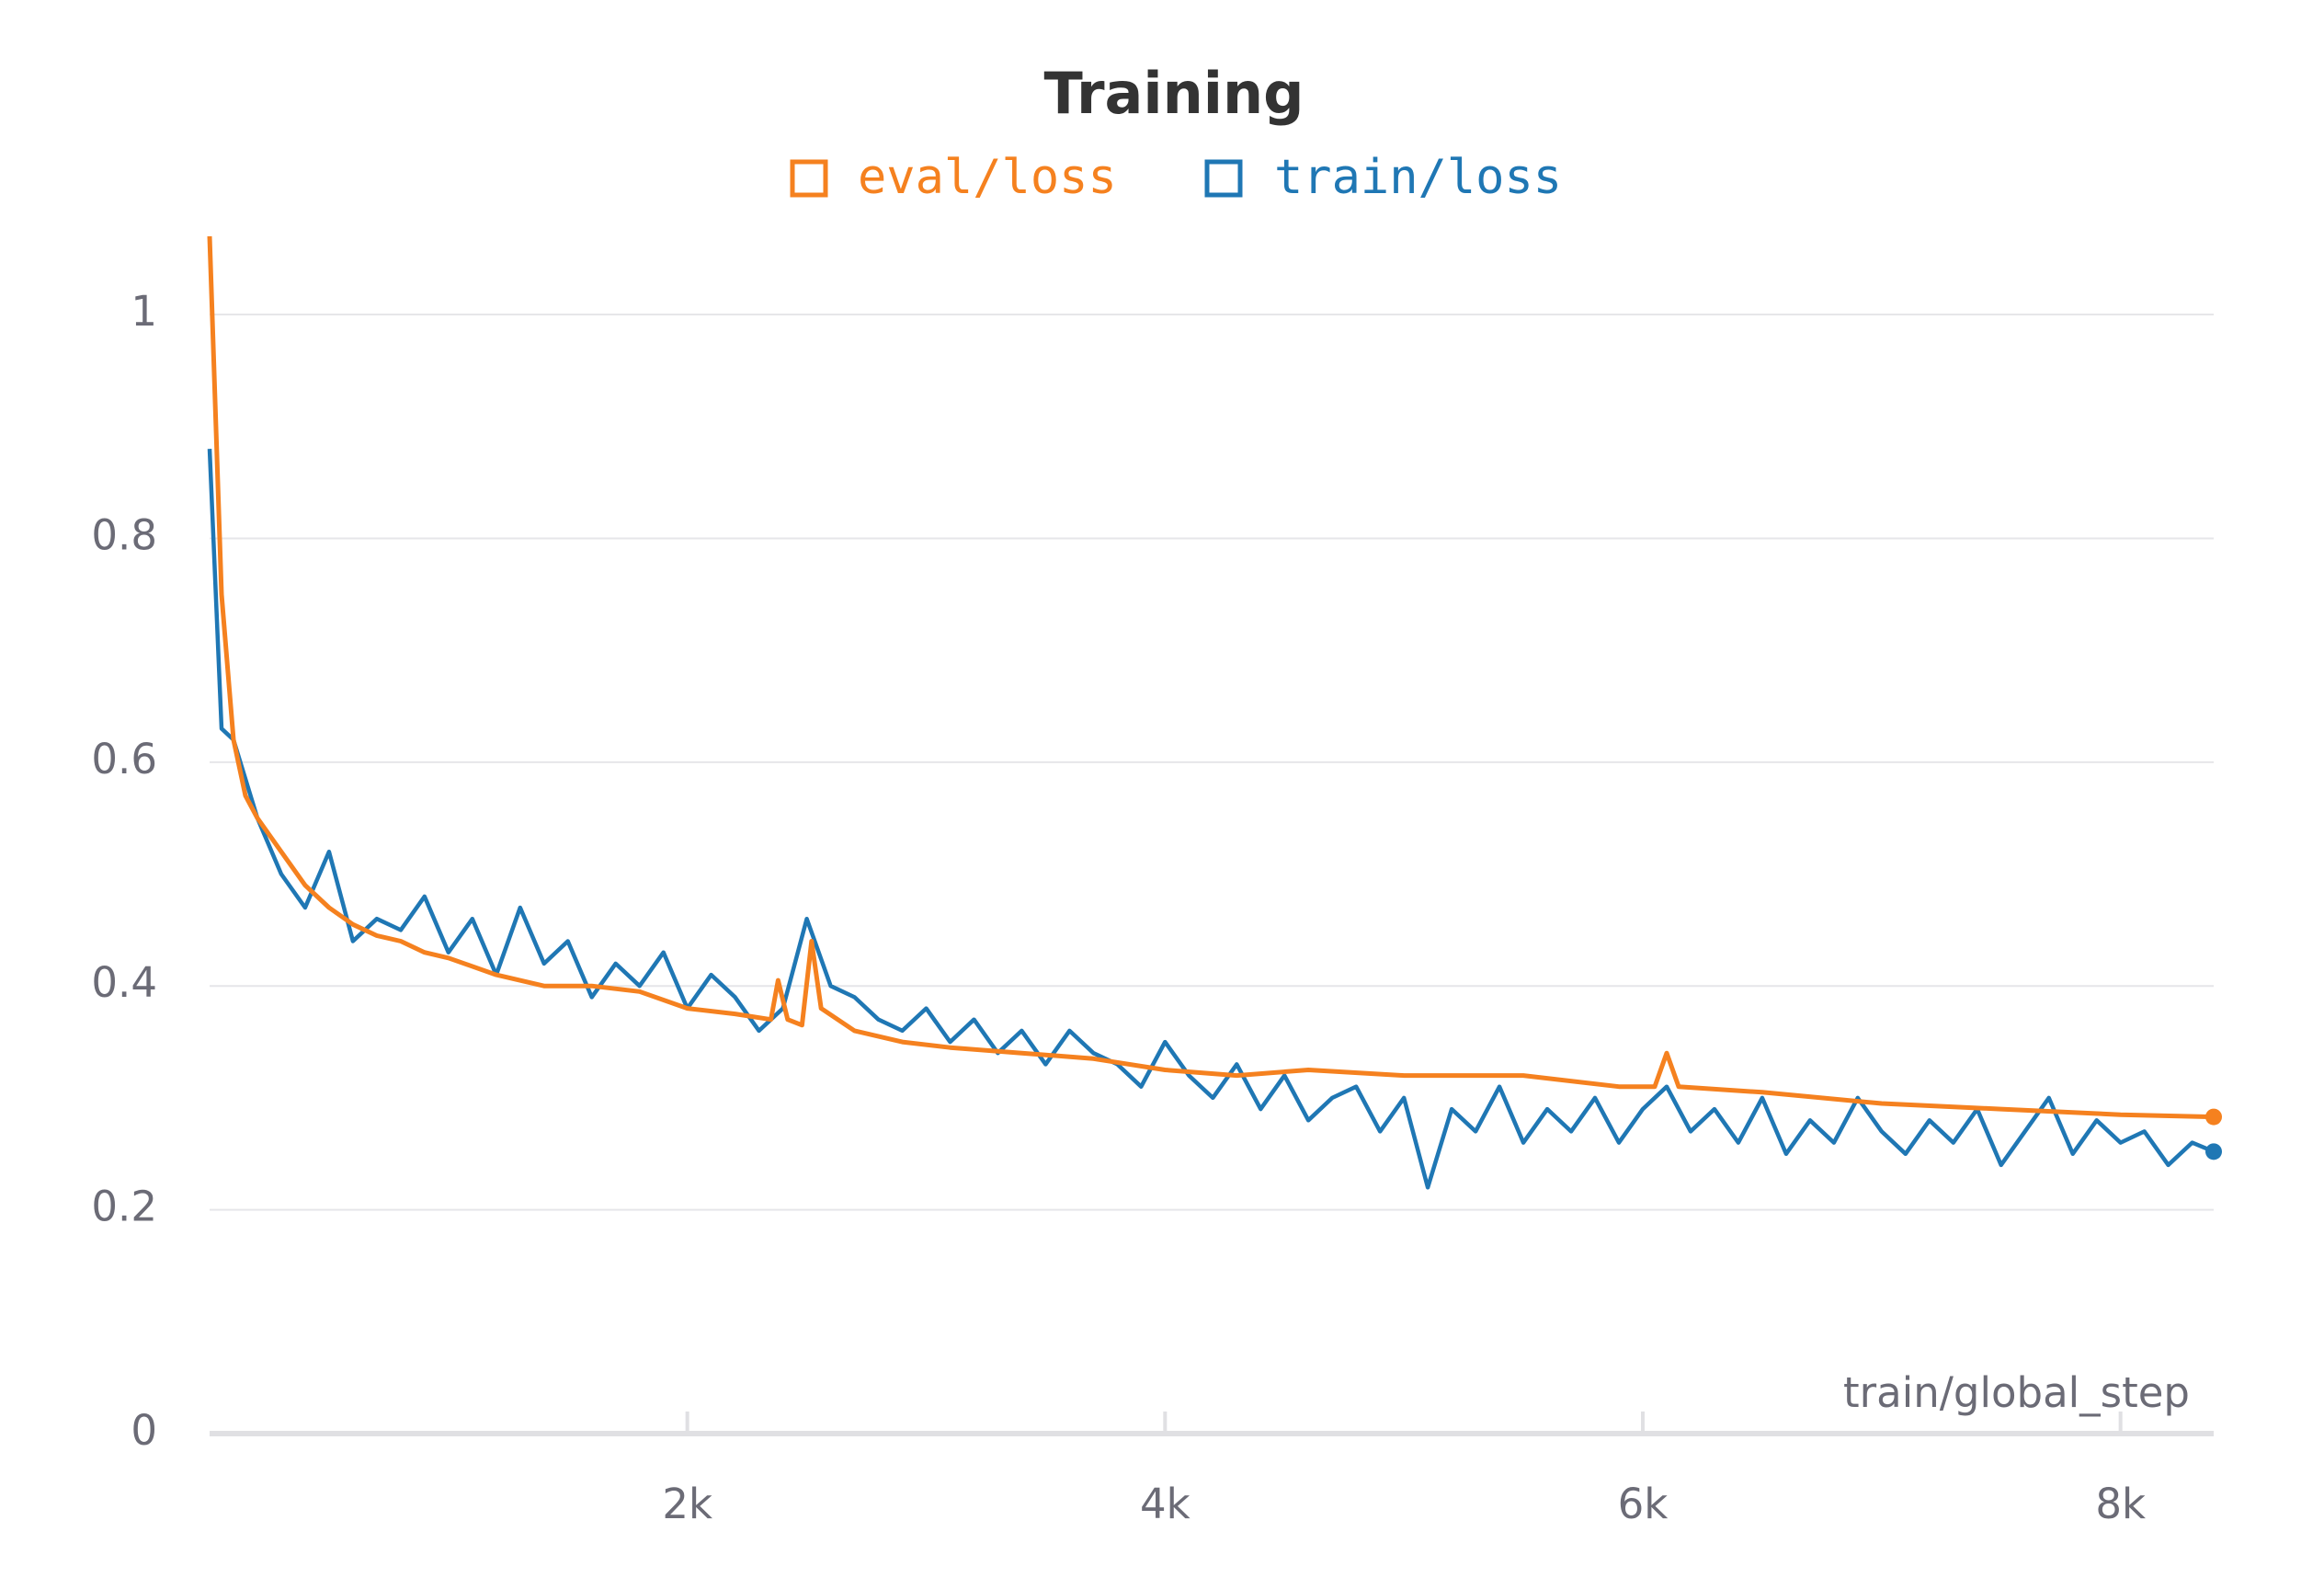 This screenshot has width=2324, height=1589. I want to click on y-tick-label: 0, so click(144, 1431).